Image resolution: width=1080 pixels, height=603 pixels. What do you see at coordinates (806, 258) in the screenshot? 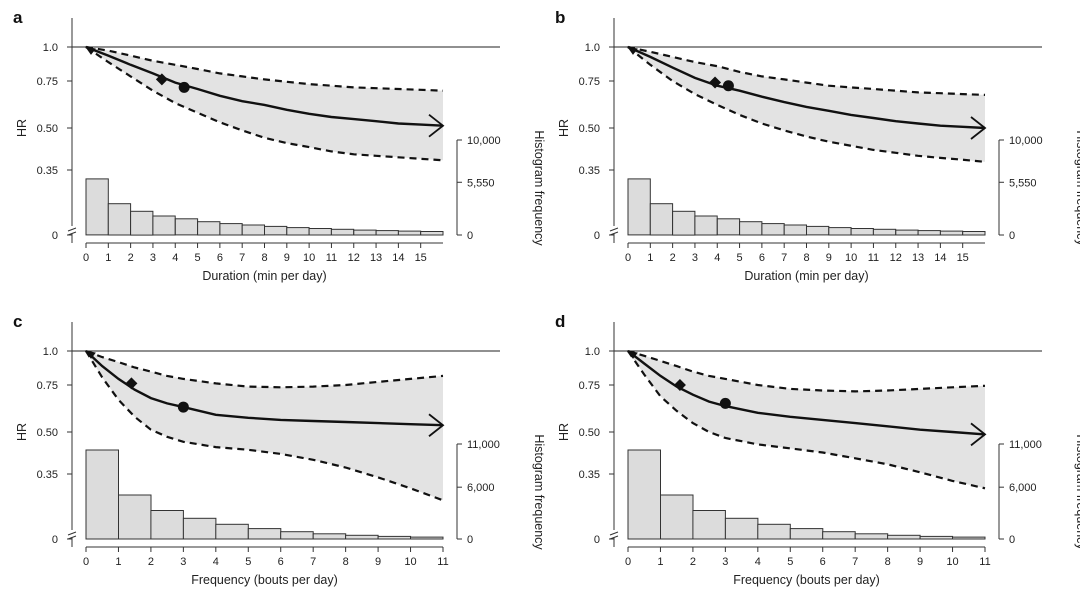
I see `x-tick-label: 8` at bounding box center [806, 258].